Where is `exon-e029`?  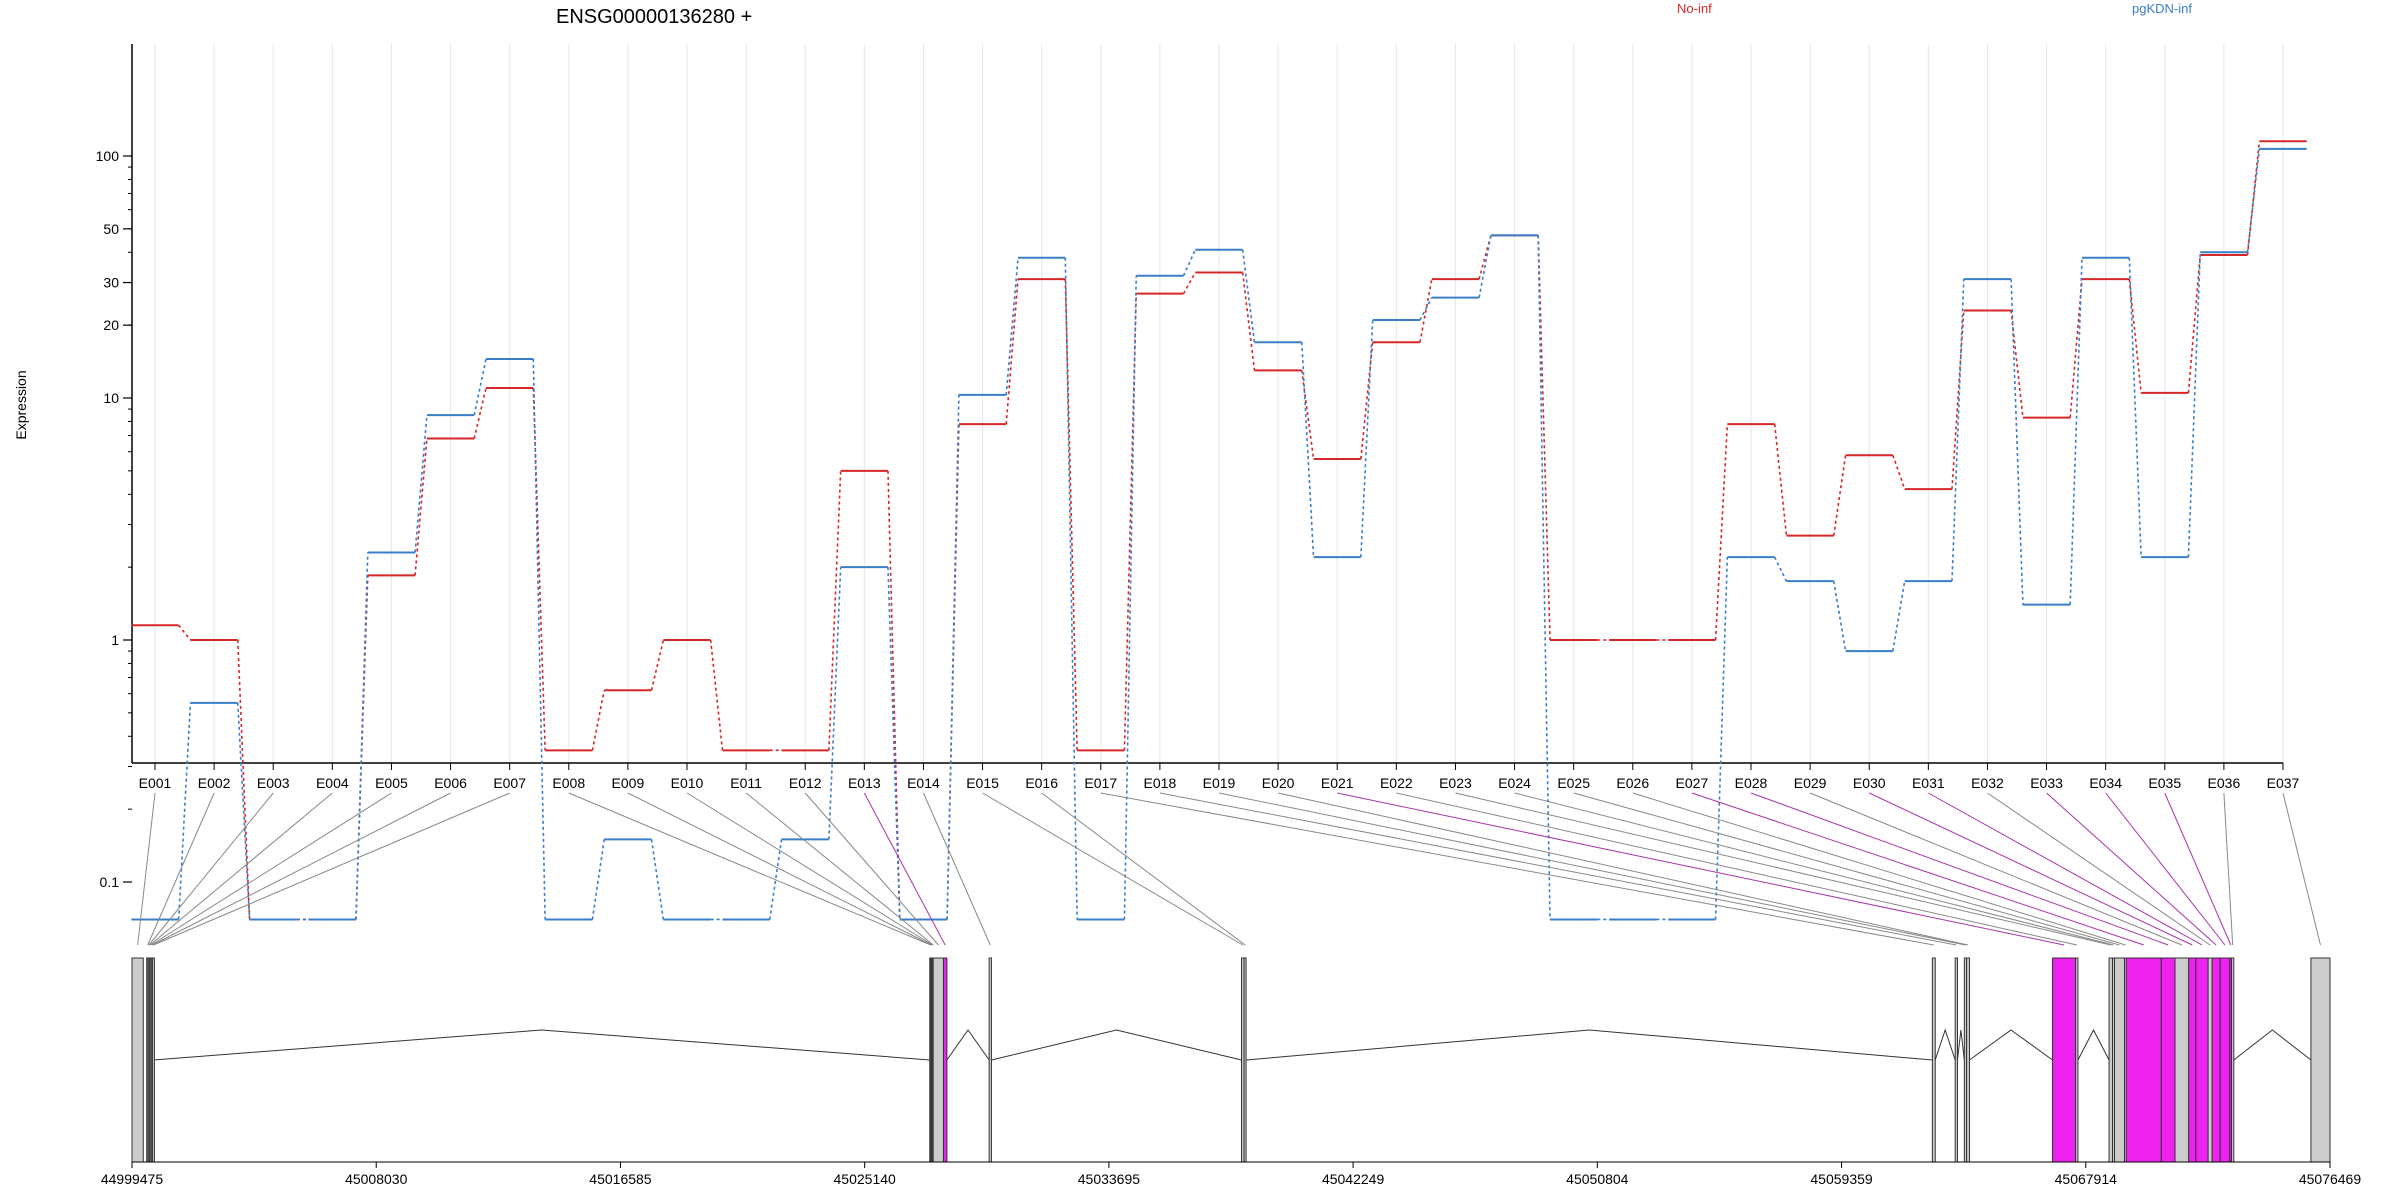 exon-e029 is located at coordinates (2182, 1060).